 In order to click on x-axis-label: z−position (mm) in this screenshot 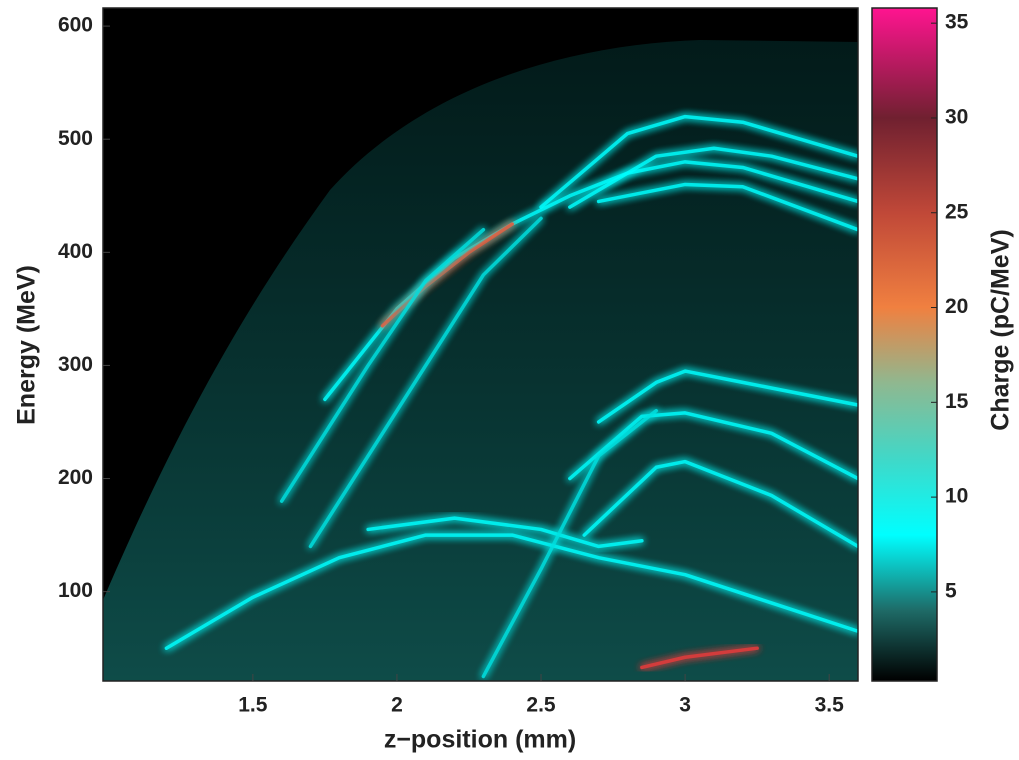, I will do `click(480, 740)`.